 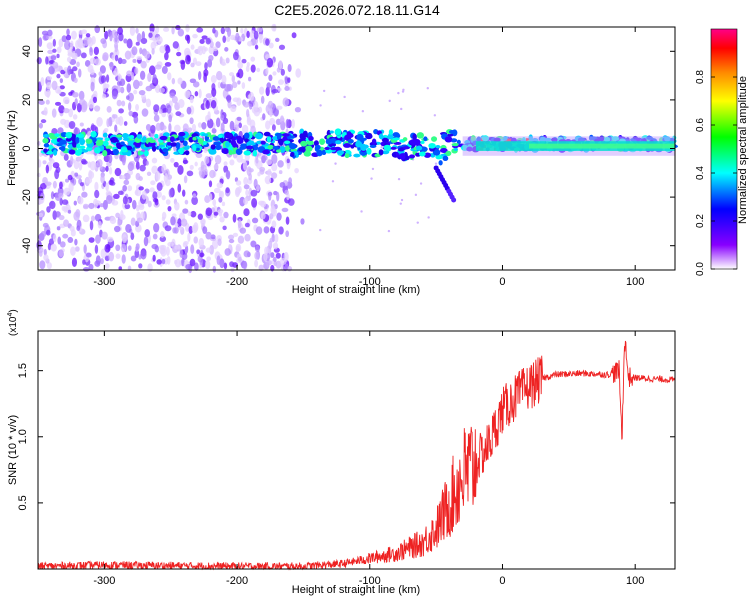 What do you see at coordinates (700, 221) in the screenshot?
I see `colorbar-tick-label: 0.2` at bounding box center [700, 221].